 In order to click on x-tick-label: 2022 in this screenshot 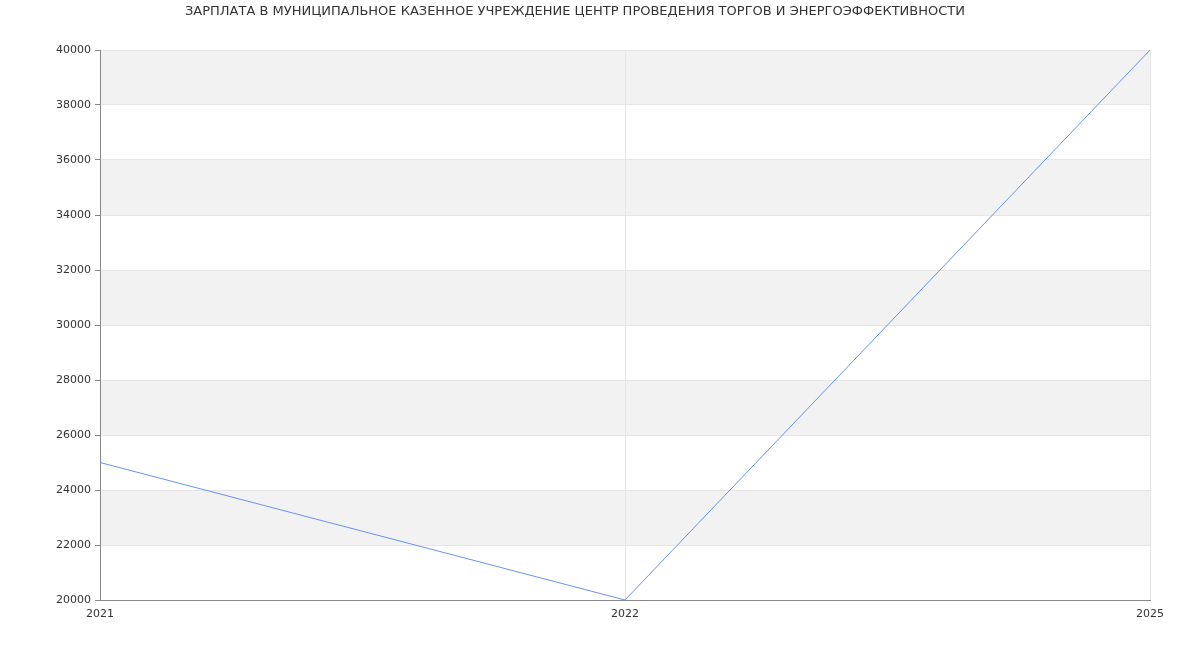, I will do `click(625, 614)`.